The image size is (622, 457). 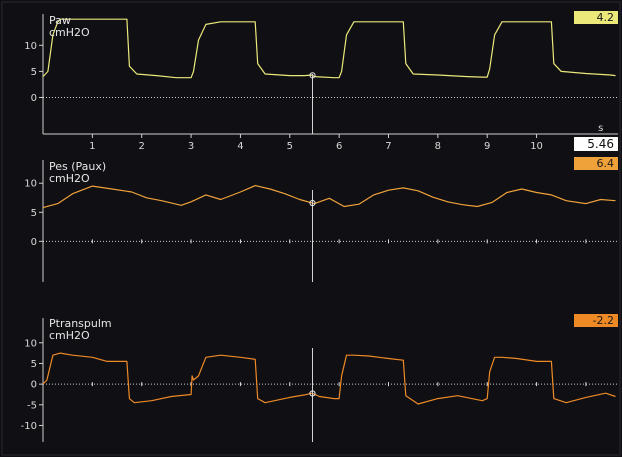 What do you see at coordinates (69, 32) in the screenshot?
I see `paw-unit: cmH2O` at bounding box center [69, 32].